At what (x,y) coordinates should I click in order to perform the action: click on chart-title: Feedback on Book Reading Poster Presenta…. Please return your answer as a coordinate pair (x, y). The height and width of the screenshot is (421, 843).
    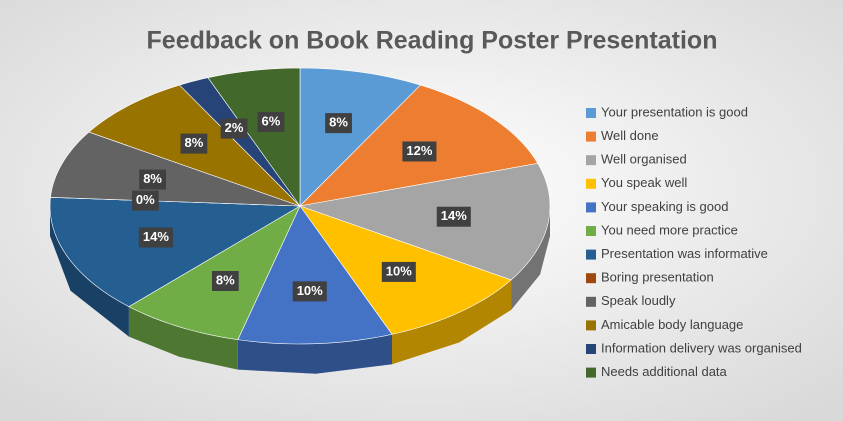
    Looking at the image, I should click on (432, 41).